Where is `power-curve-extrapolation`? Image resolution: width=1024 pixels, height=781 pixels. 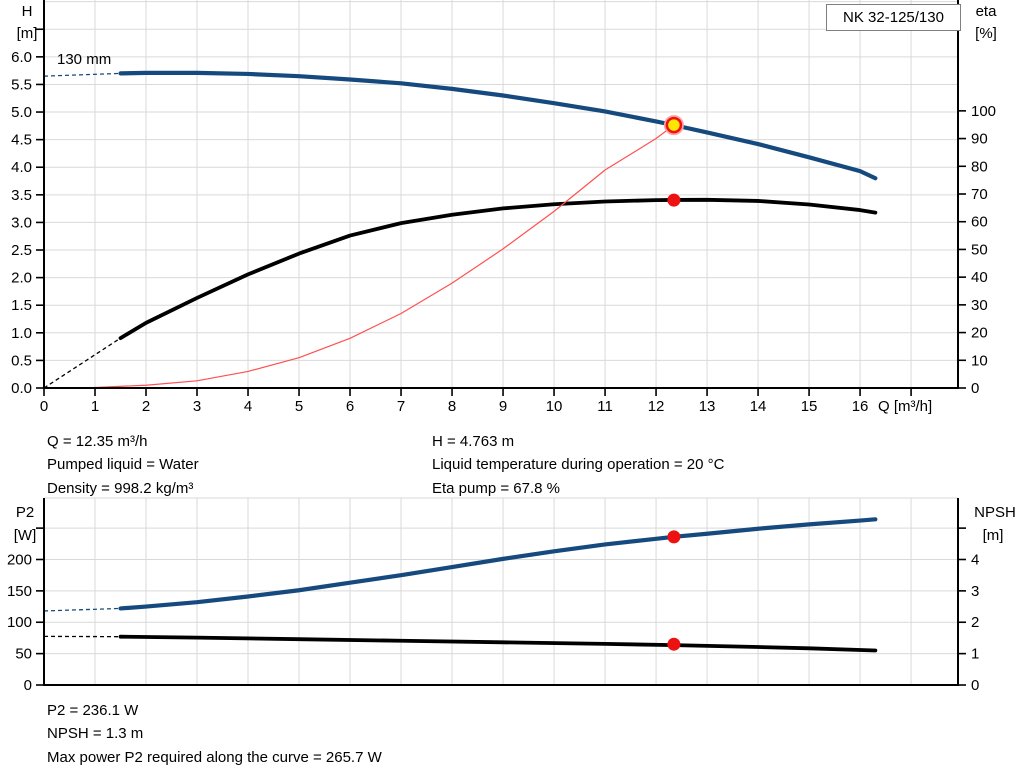 power-curve-extrapolation is located at coordinates (82, 609).